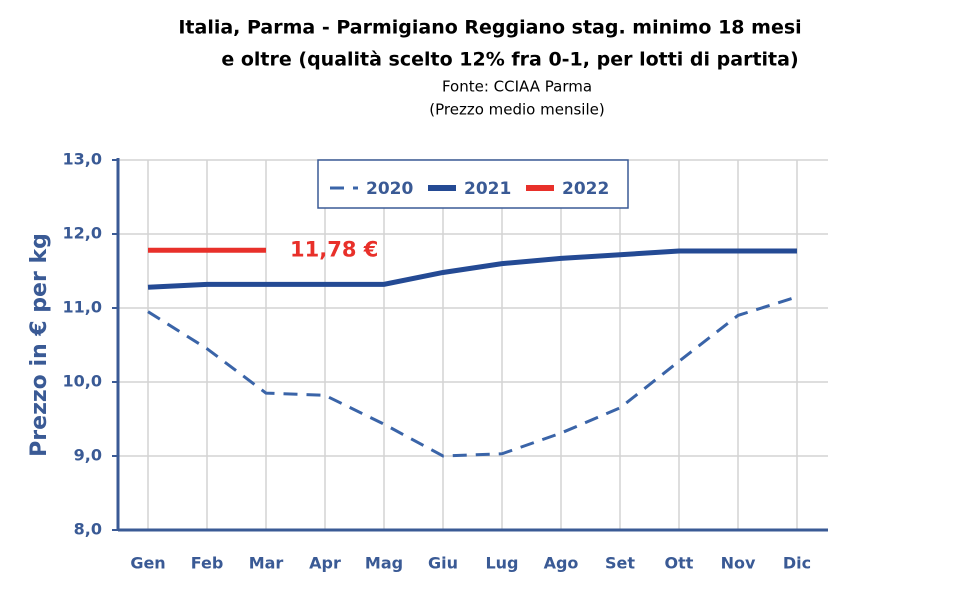  What do you see at coordinates (797, 563) in the screenshot?
I see `x-tick-label: Dic` at bounding box center [797, 563].